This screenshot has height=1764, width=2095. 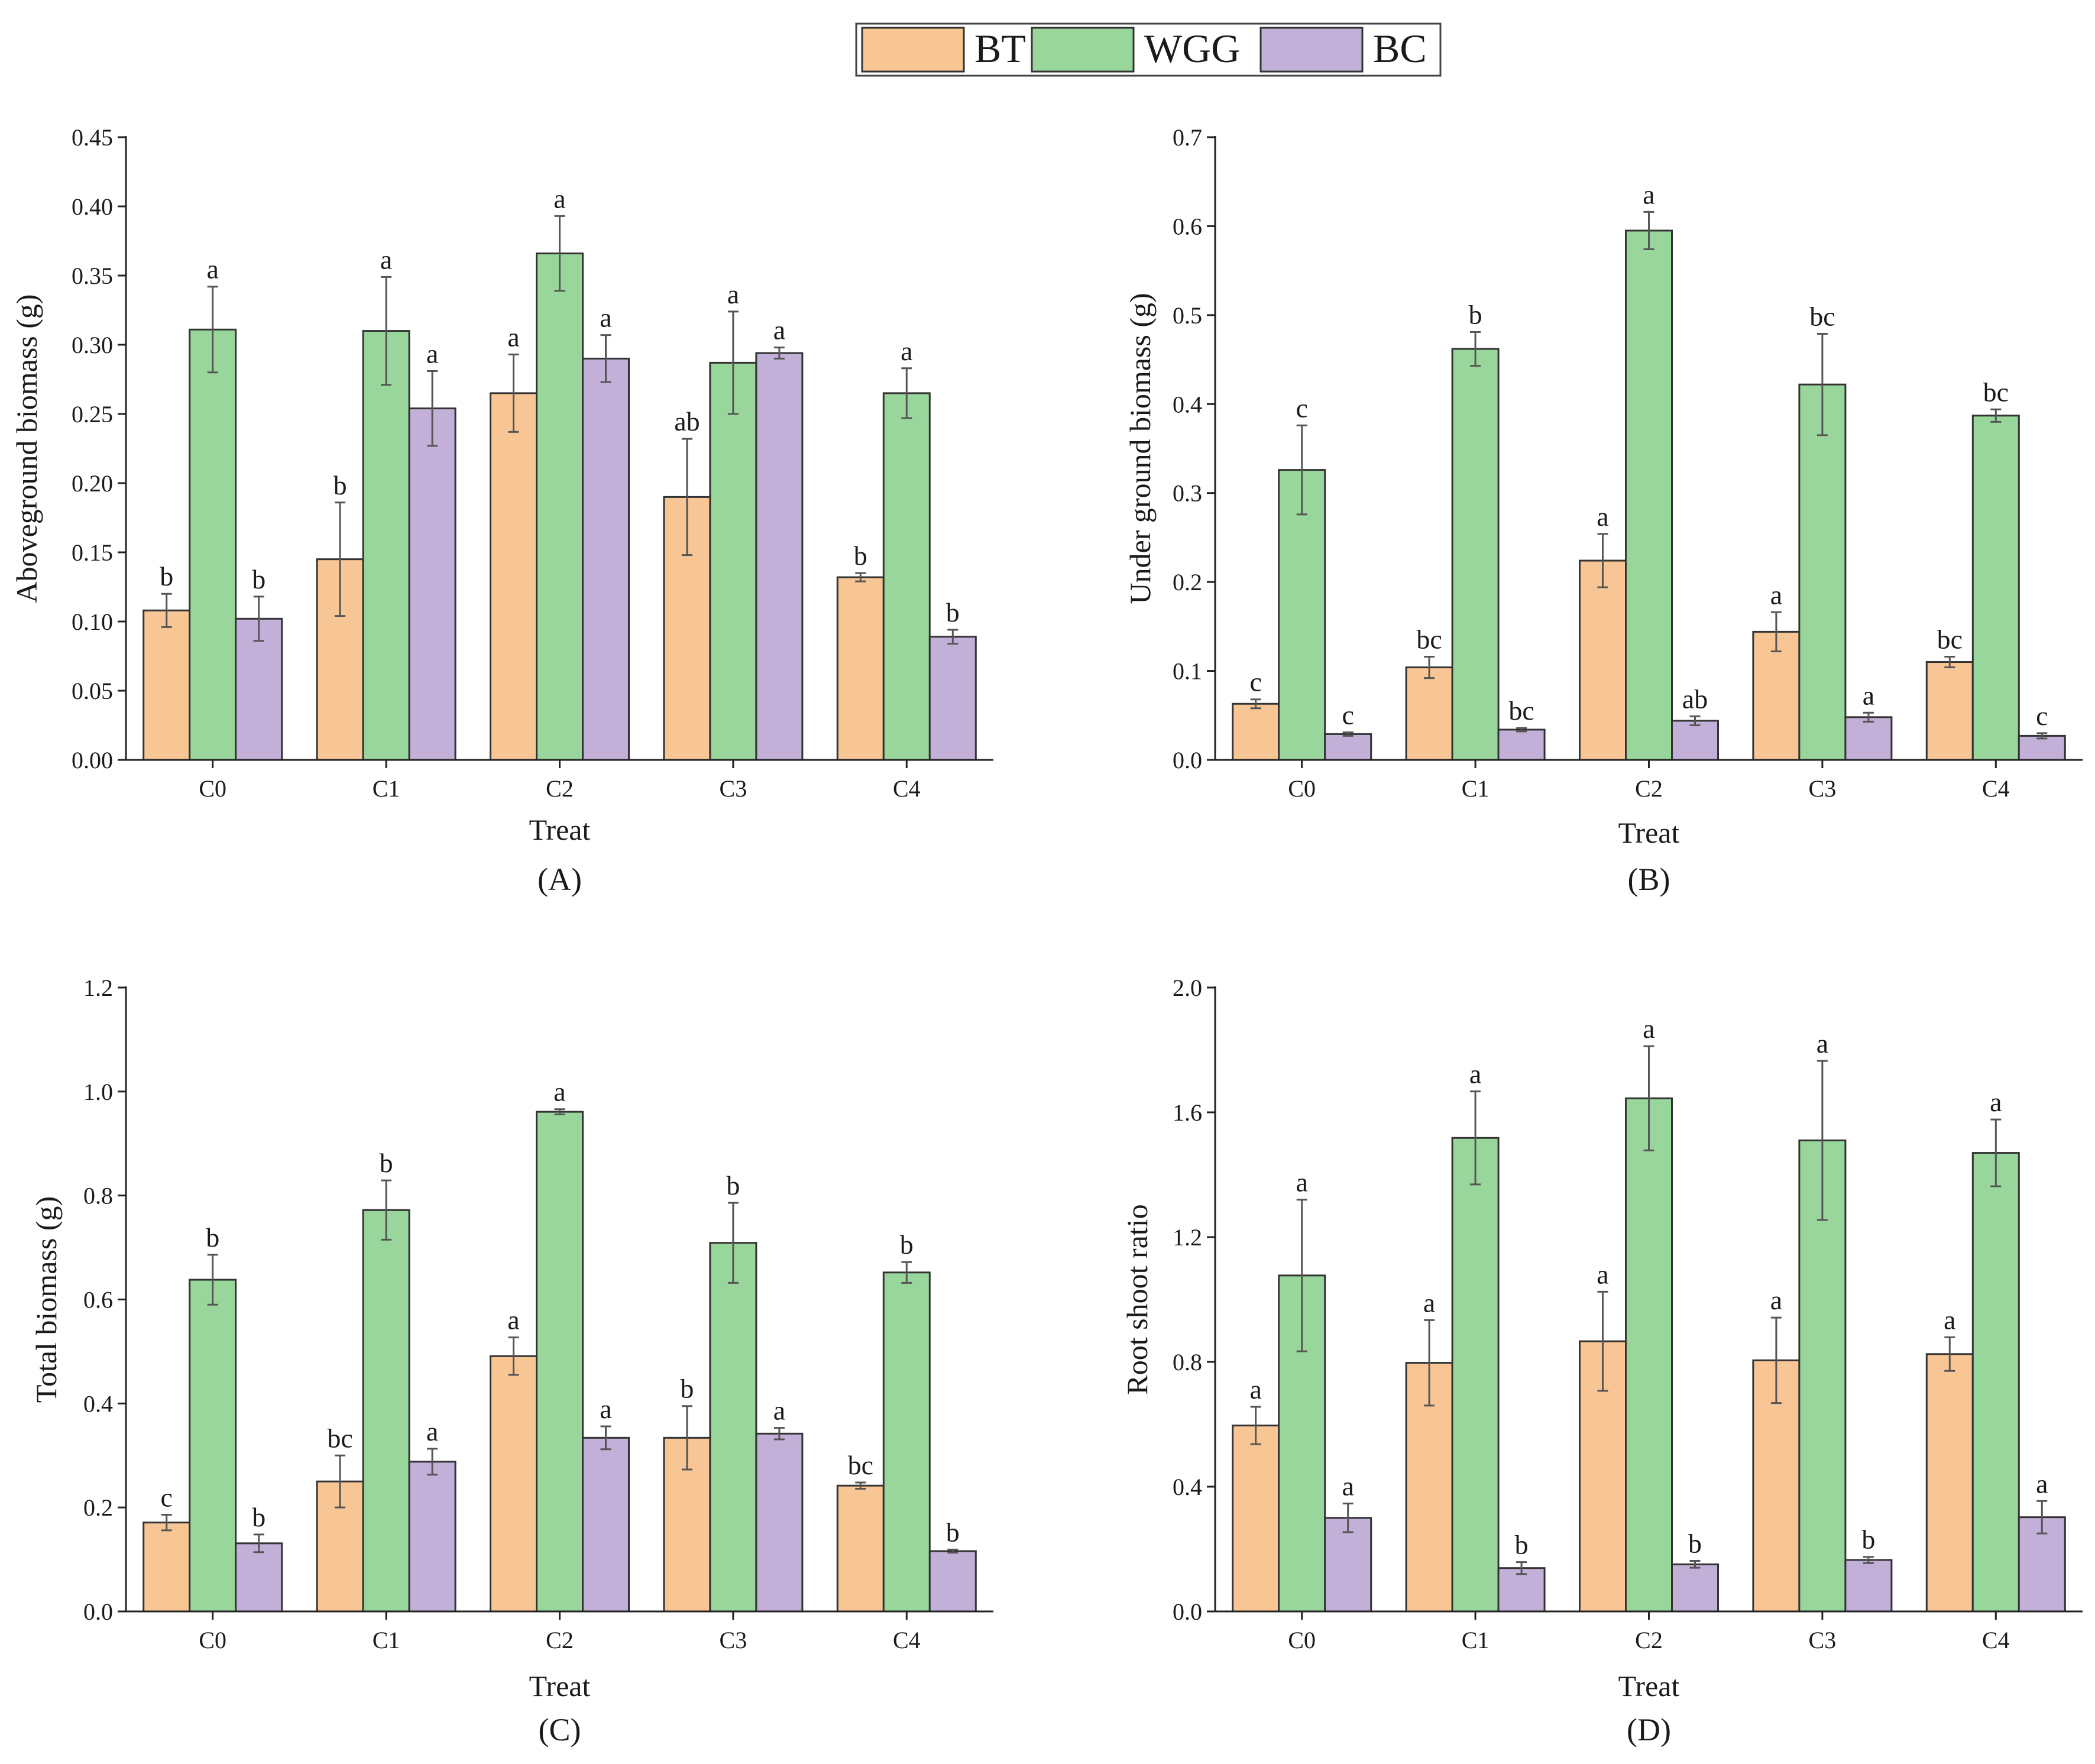 I want to click on bar-bt-c1, so click(x=1429, y=713).